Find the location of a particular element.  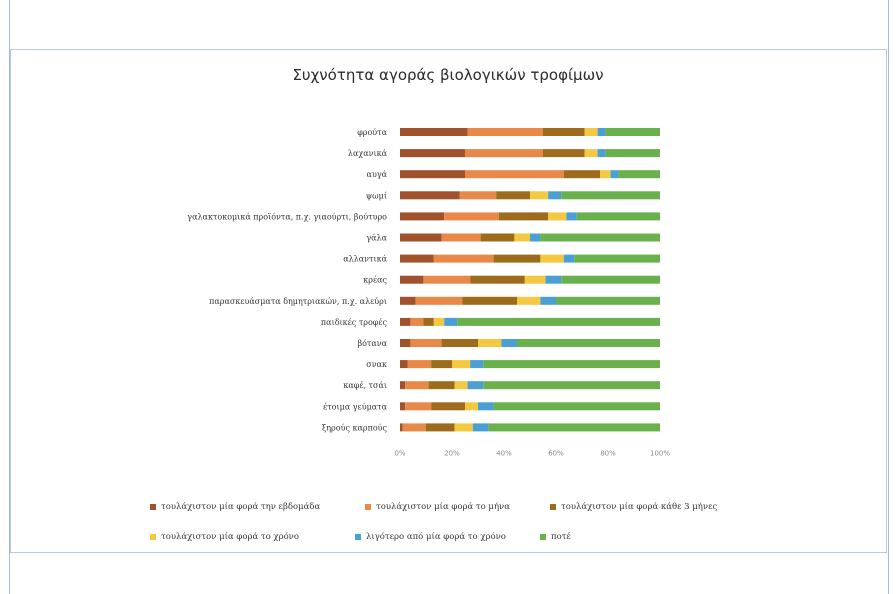

x-tick-label: 0% is located at coordinates (399, 454).